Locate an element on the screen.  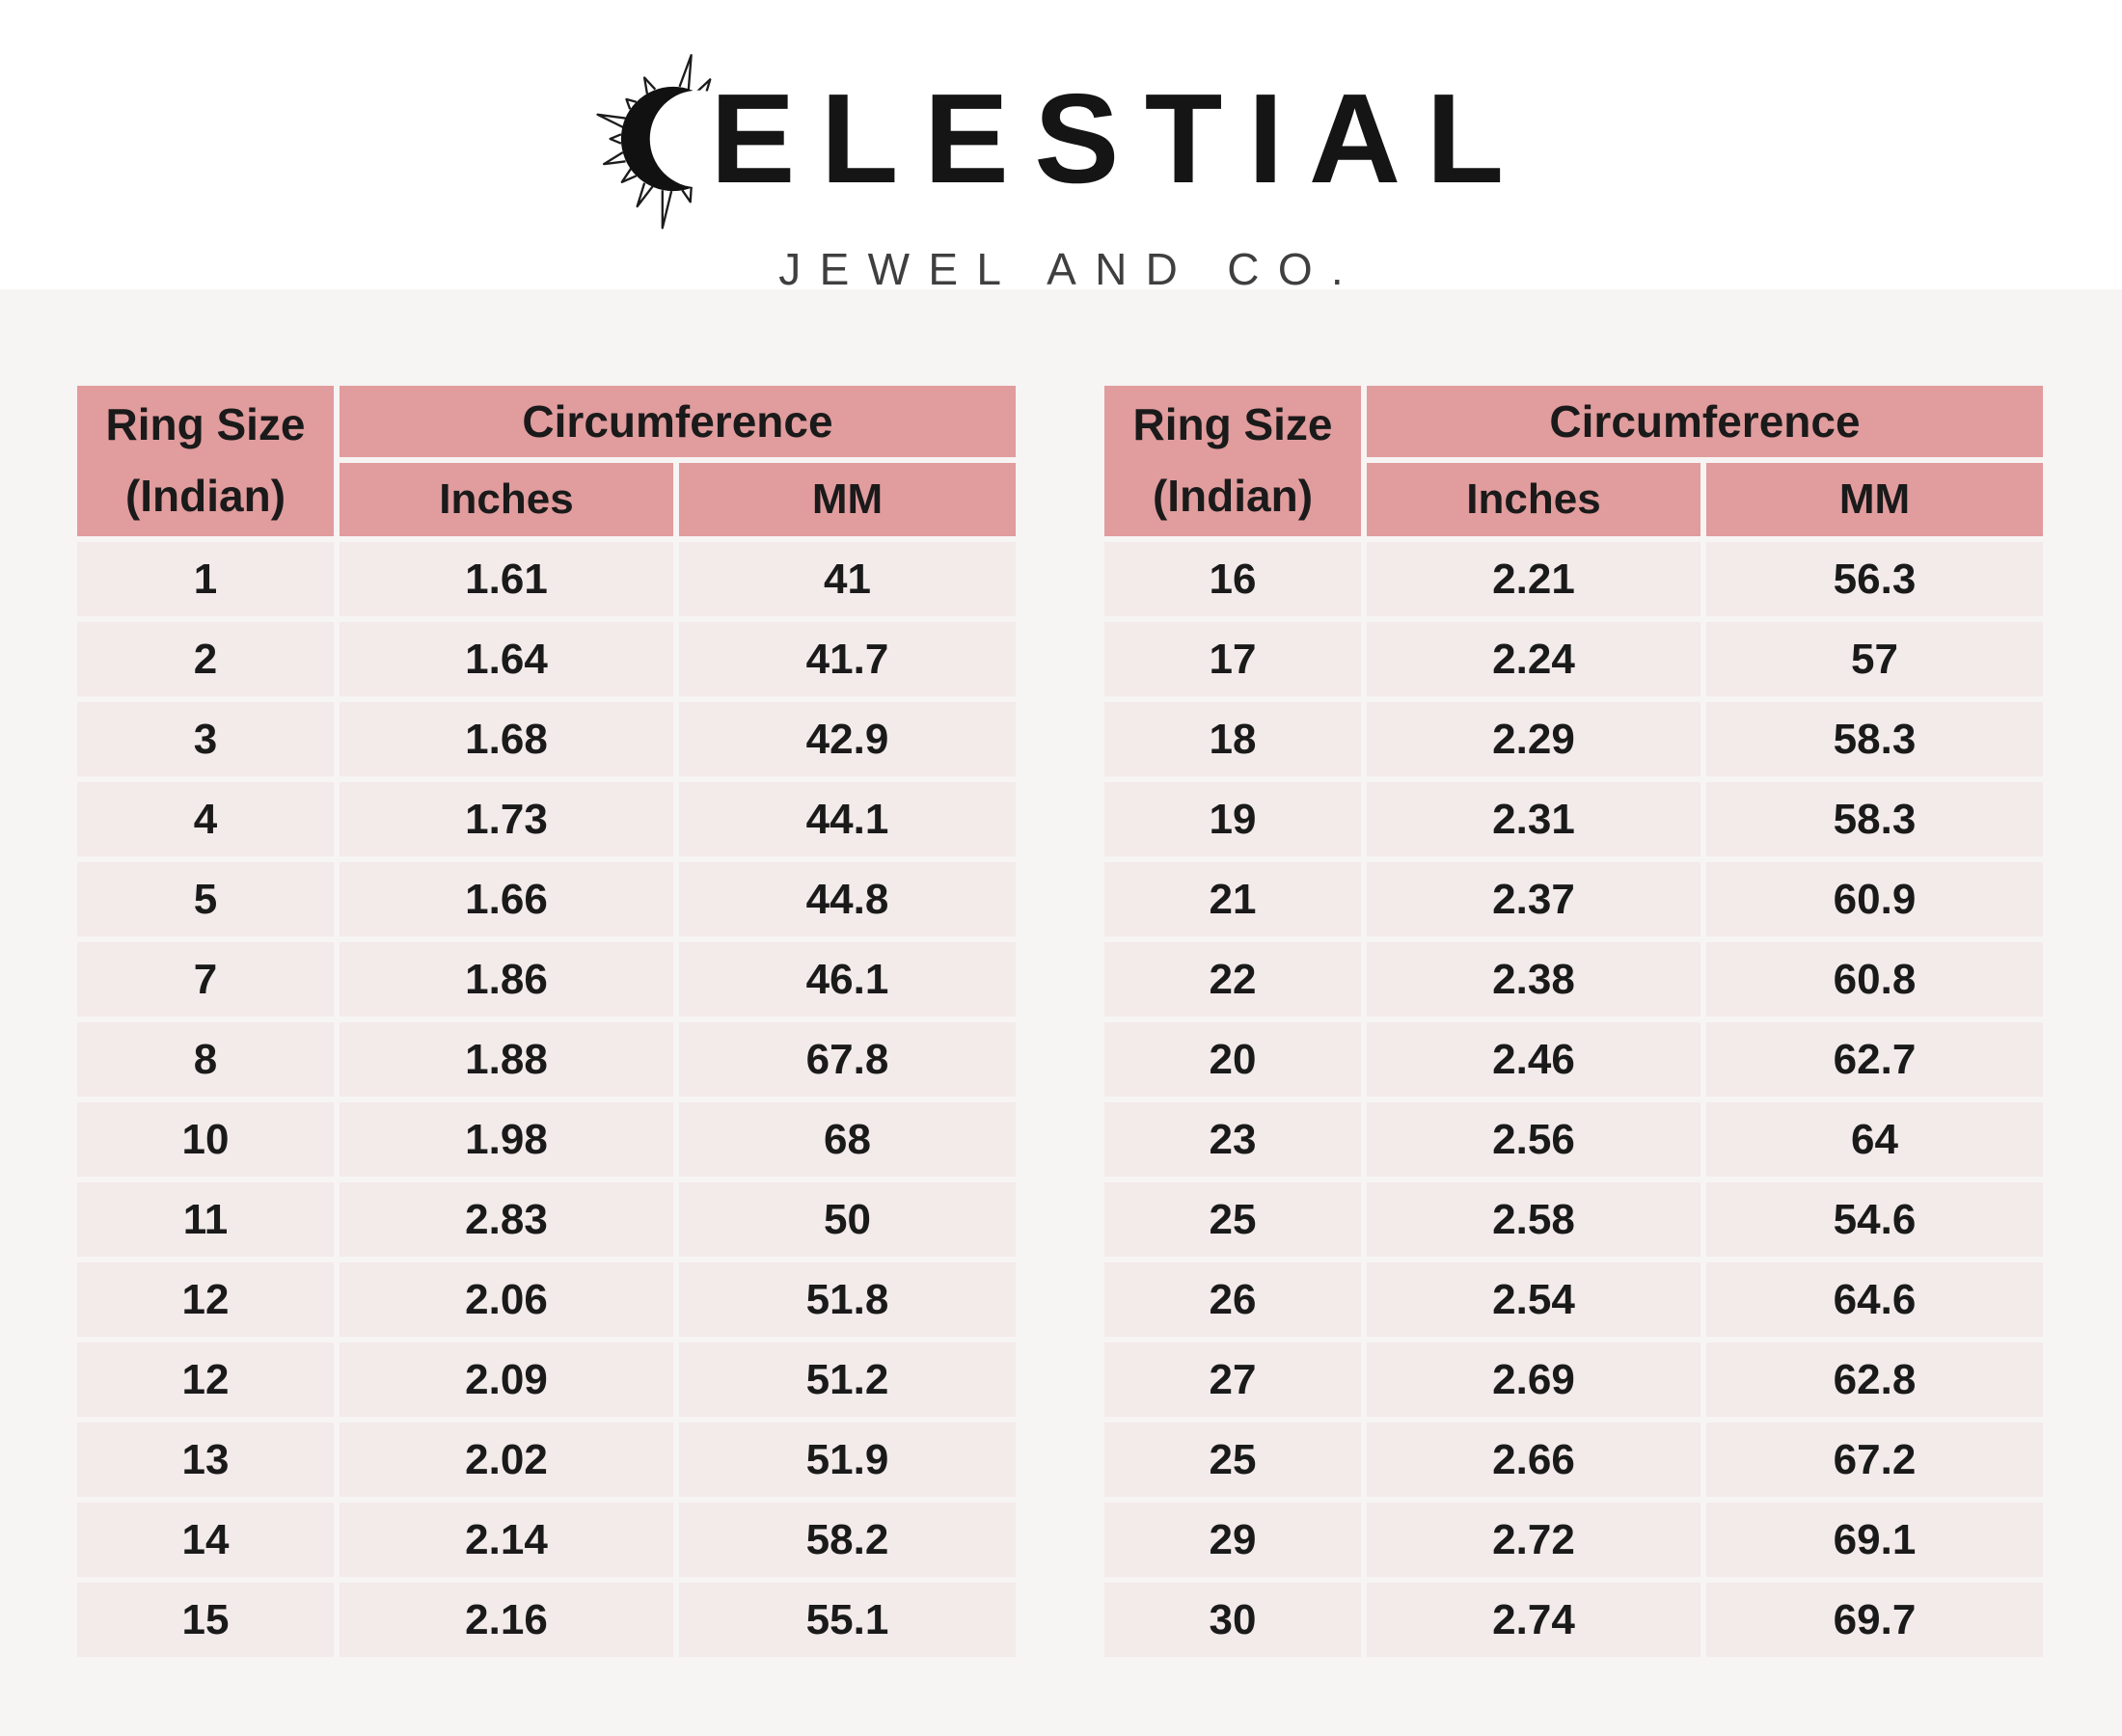
mm-cell: 46.1 is located at coordinates (848, 980).